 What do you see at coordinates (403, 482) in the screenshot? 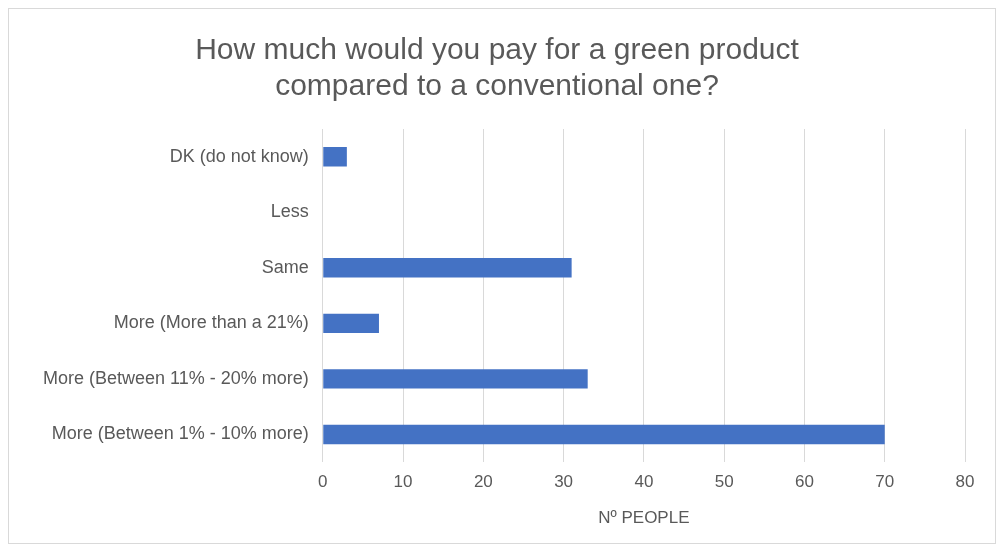
I see `x-tick-label: 10` at bounding box center [403, 482].